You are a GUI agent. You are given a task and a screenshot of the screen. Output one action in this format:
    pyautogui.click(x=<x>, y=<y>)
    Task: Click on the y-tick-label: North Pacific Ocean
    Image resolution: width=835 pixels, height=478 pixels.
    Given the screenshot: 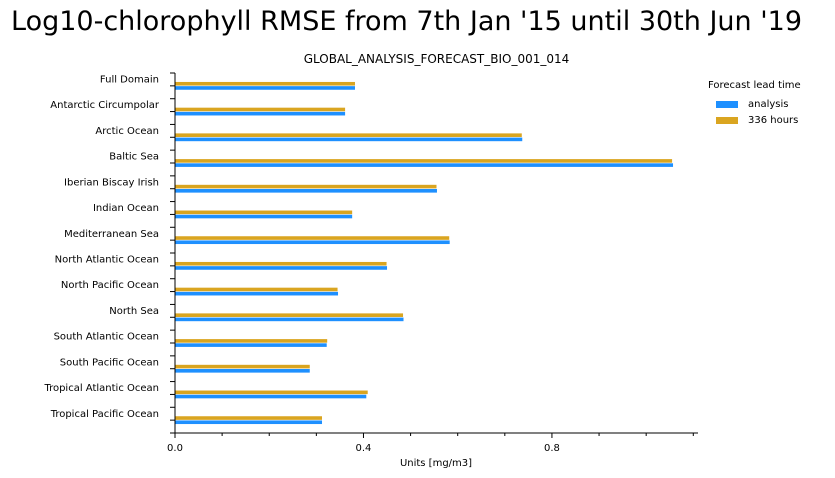 What is the action you would take?
    pyautogui.click(x=110, y=285)
    